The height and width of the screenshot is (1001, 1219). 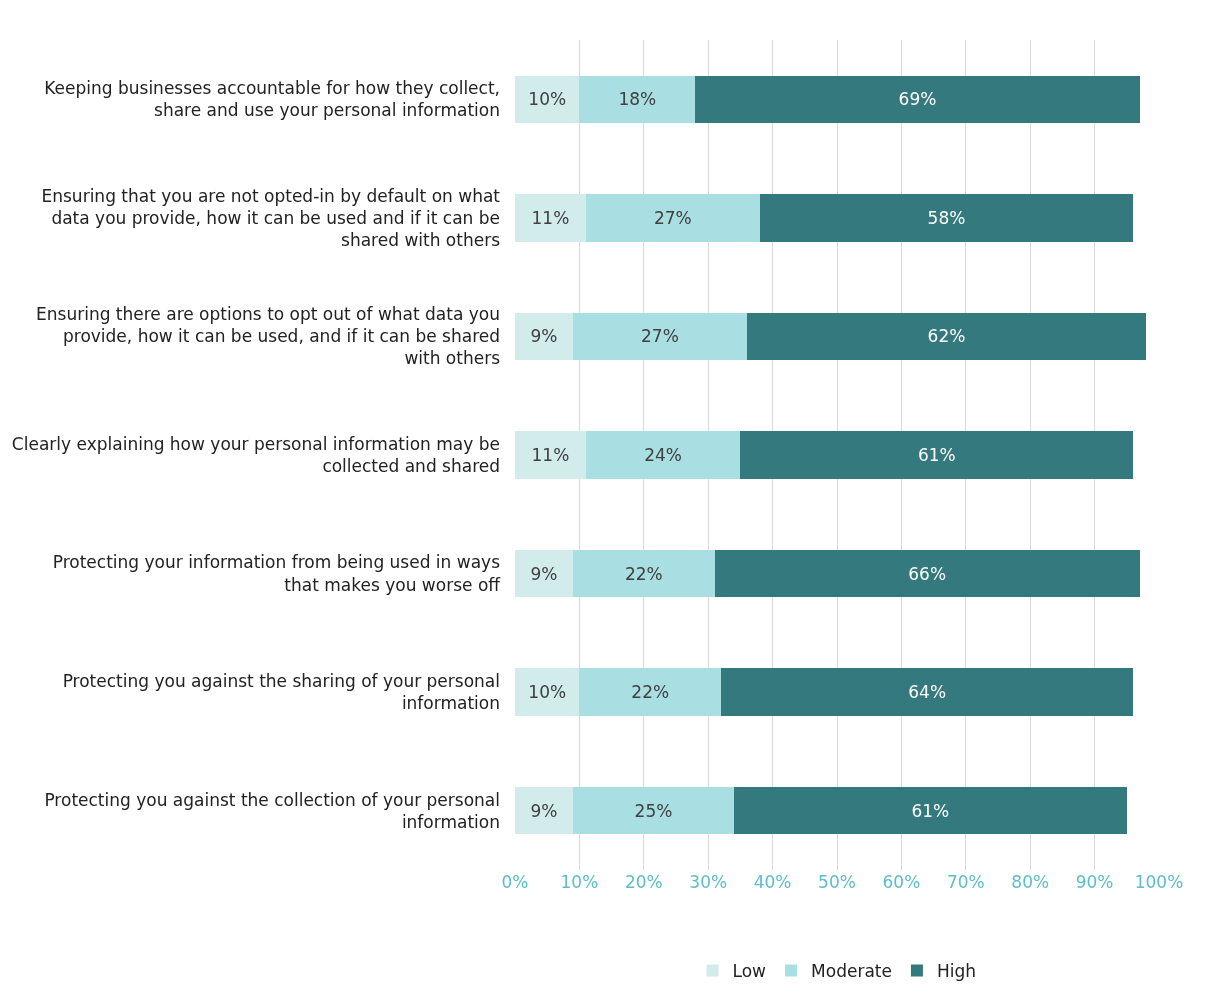 I want to click on x-tick-label: 50%, so click(x=837, y=882).